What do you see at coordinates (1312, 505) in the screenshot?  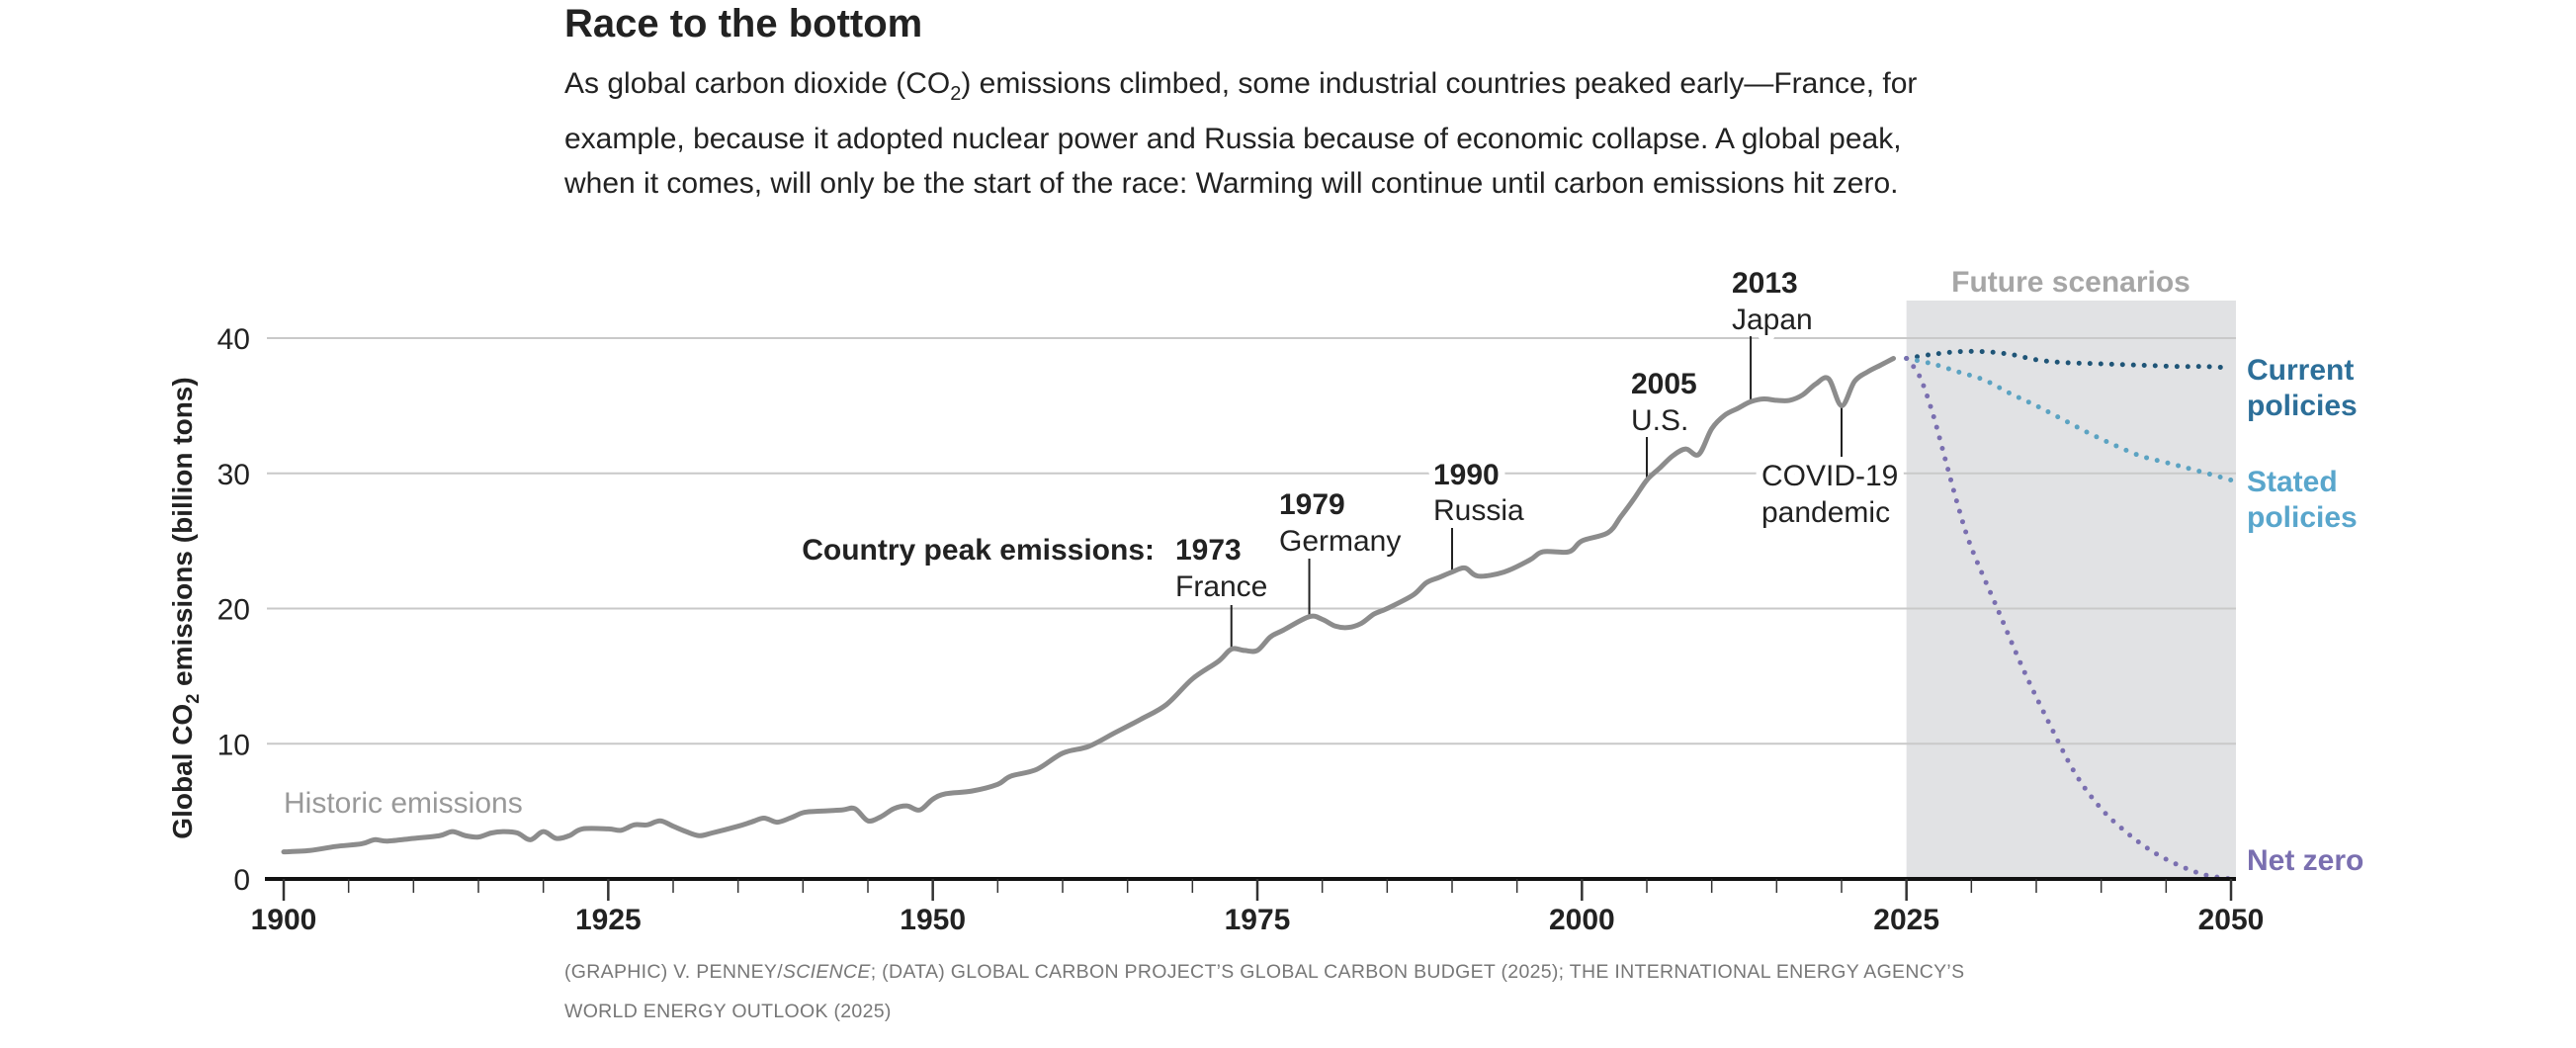 I see `peak-year-1979: 1979` at bounding box center [1312, 505].